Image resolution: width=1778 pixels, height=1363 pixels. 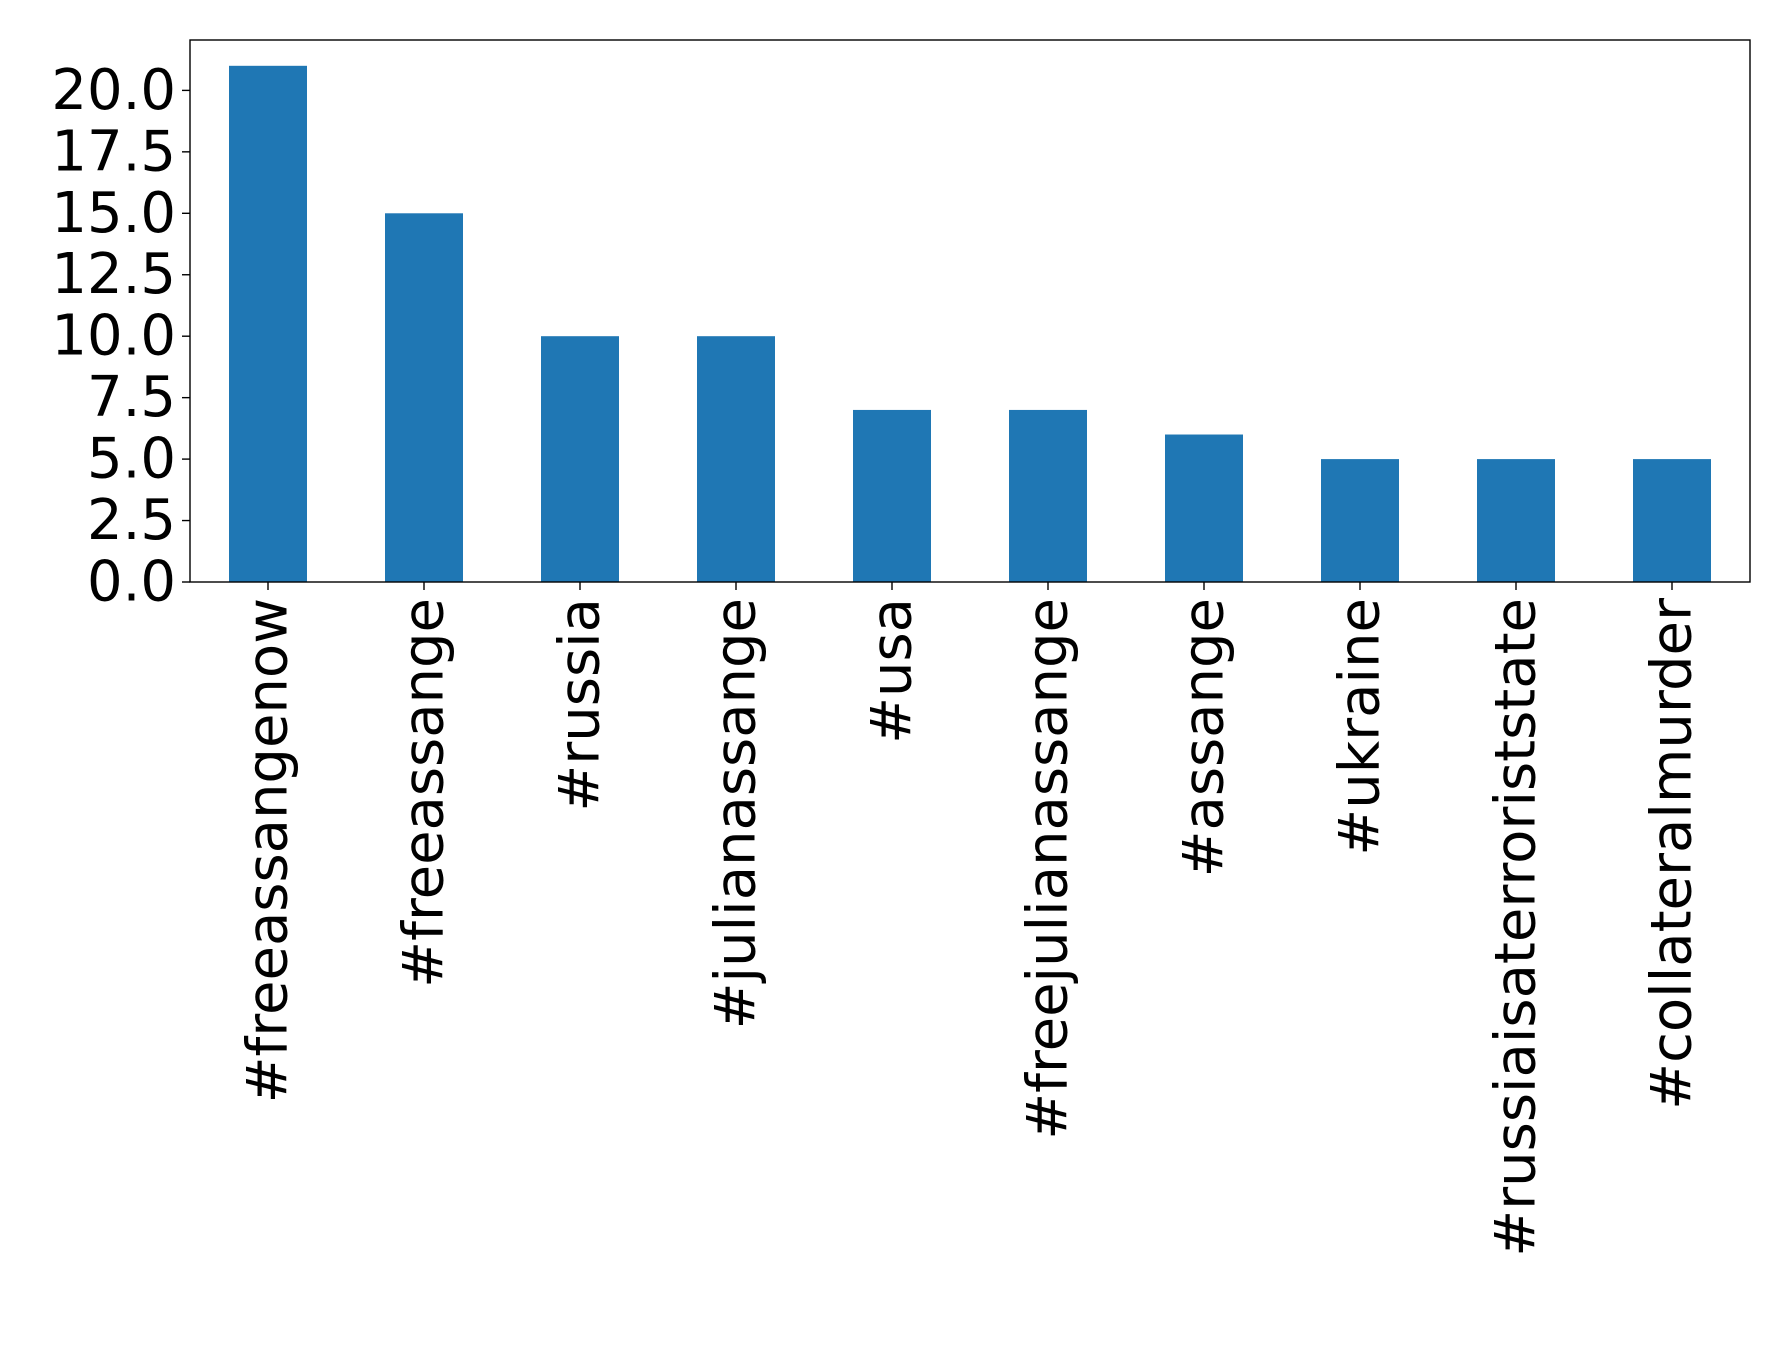 I want to click on bar-ukraine, so click(x=1360, y=520).